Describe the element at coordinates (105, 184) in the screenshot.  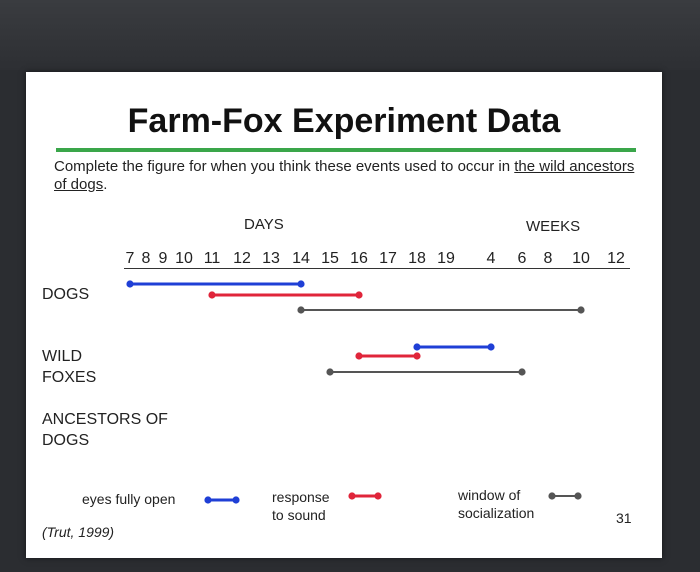
I see `instruction-end: .` at that location.